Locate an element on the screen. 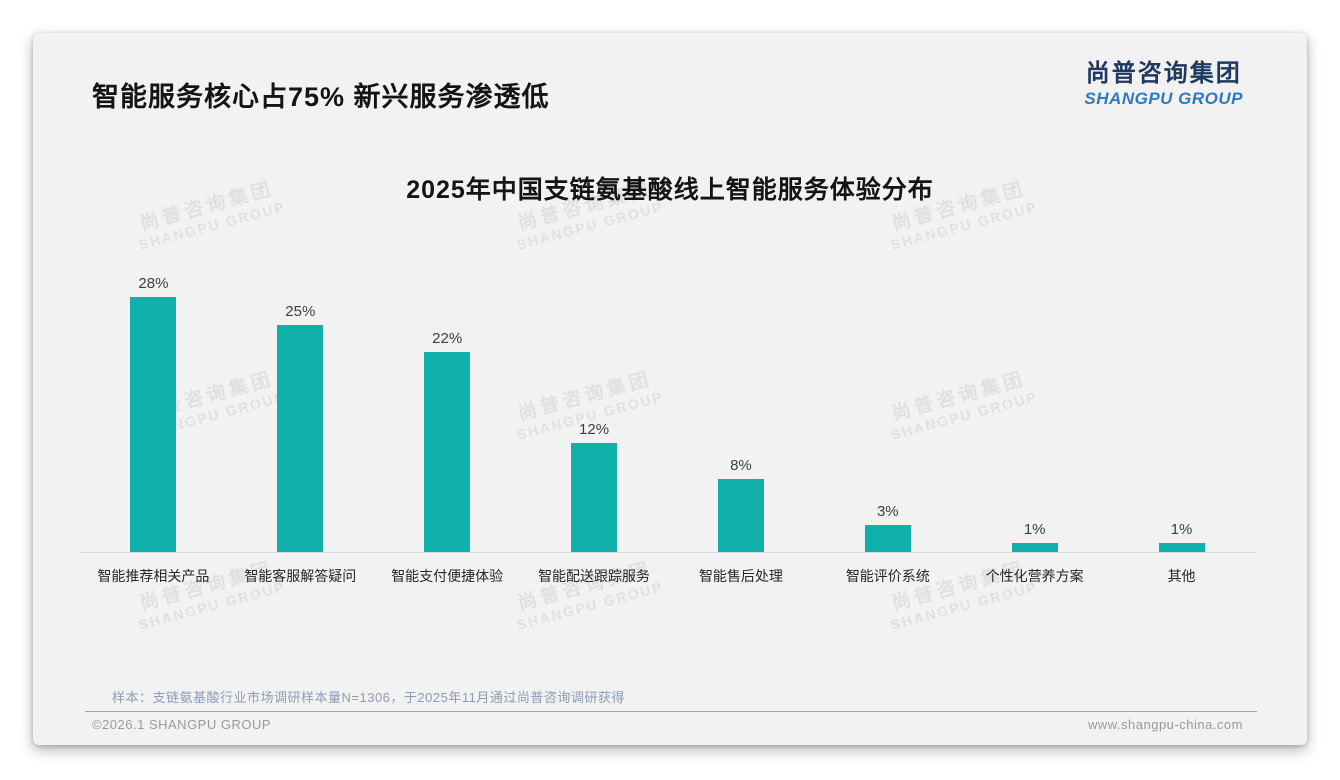  category-label: 其他 is located at coordinates (1181, 576).